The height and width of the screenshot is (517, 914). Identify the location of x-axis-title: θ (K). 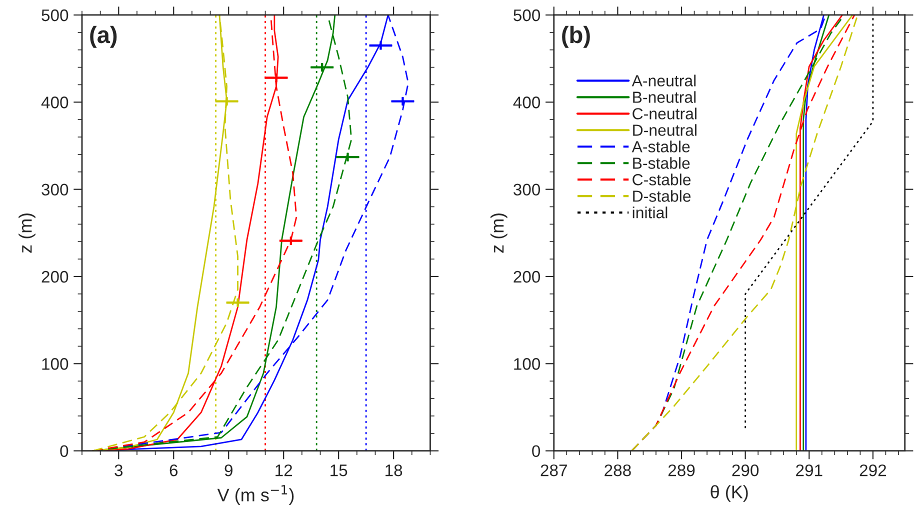
(729, 493).